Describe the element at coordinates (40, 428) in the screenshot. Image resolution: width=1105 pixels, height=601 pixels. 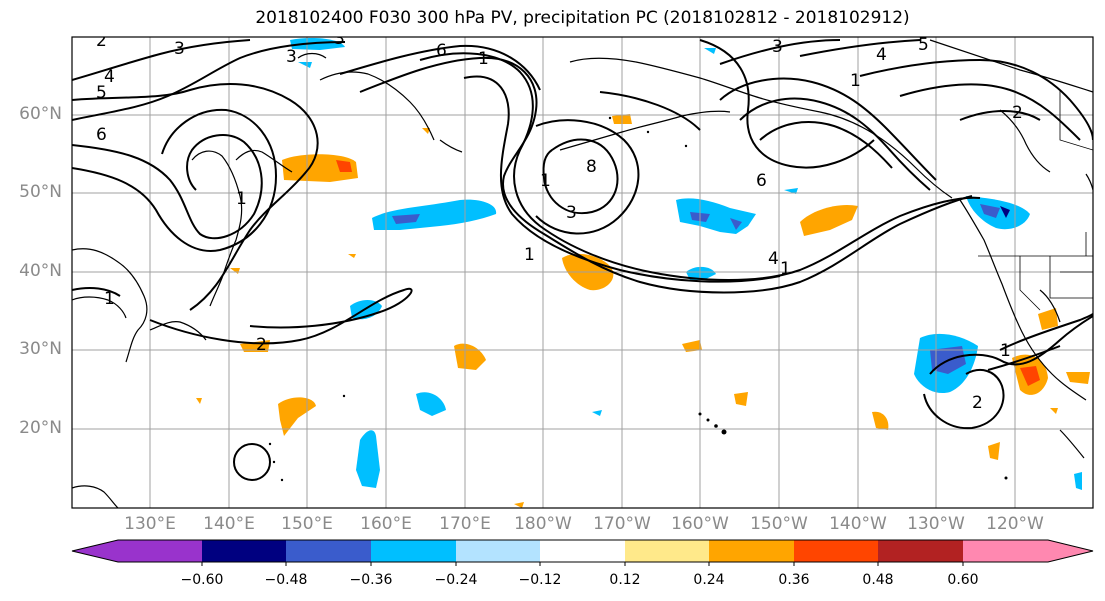
I see `lat-label: 20°N` at that location.